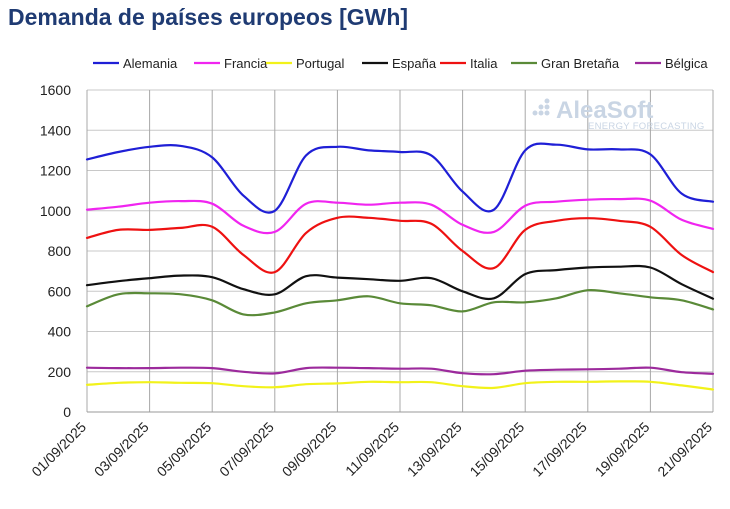 This screenshot has height=509, width=730. I want to click on y-tick-label: 600, so click(60, 291).